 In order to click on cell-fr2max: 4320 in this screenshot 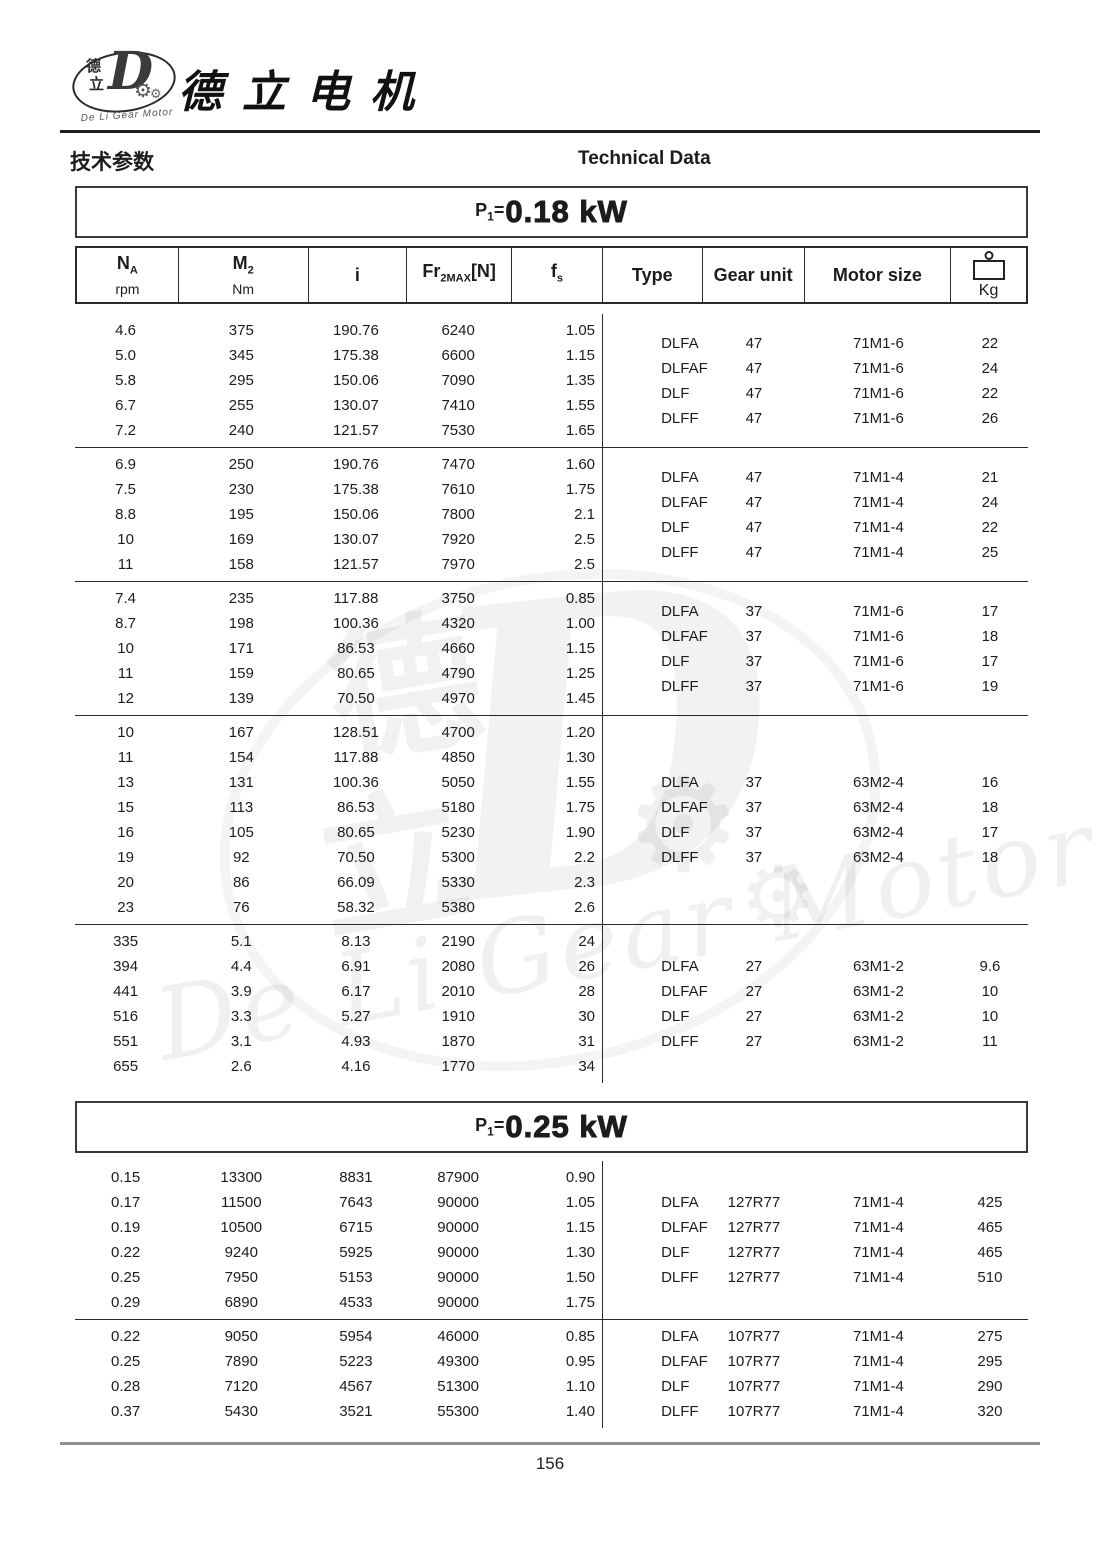, I will do `click(458, 623)`.